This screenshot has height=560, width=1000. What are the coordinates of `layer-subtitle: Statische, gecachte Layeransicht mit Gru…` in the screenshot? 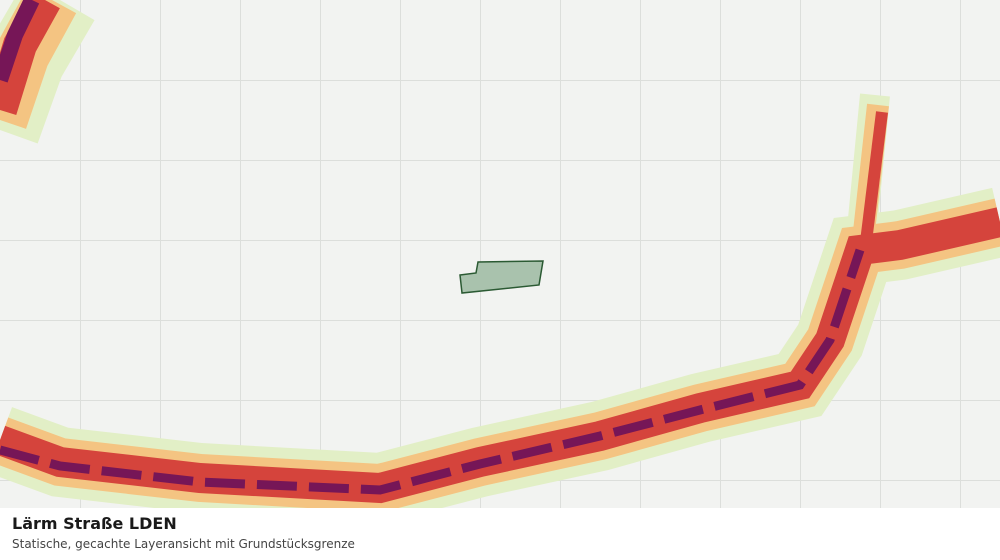 It's located at (183, 544).